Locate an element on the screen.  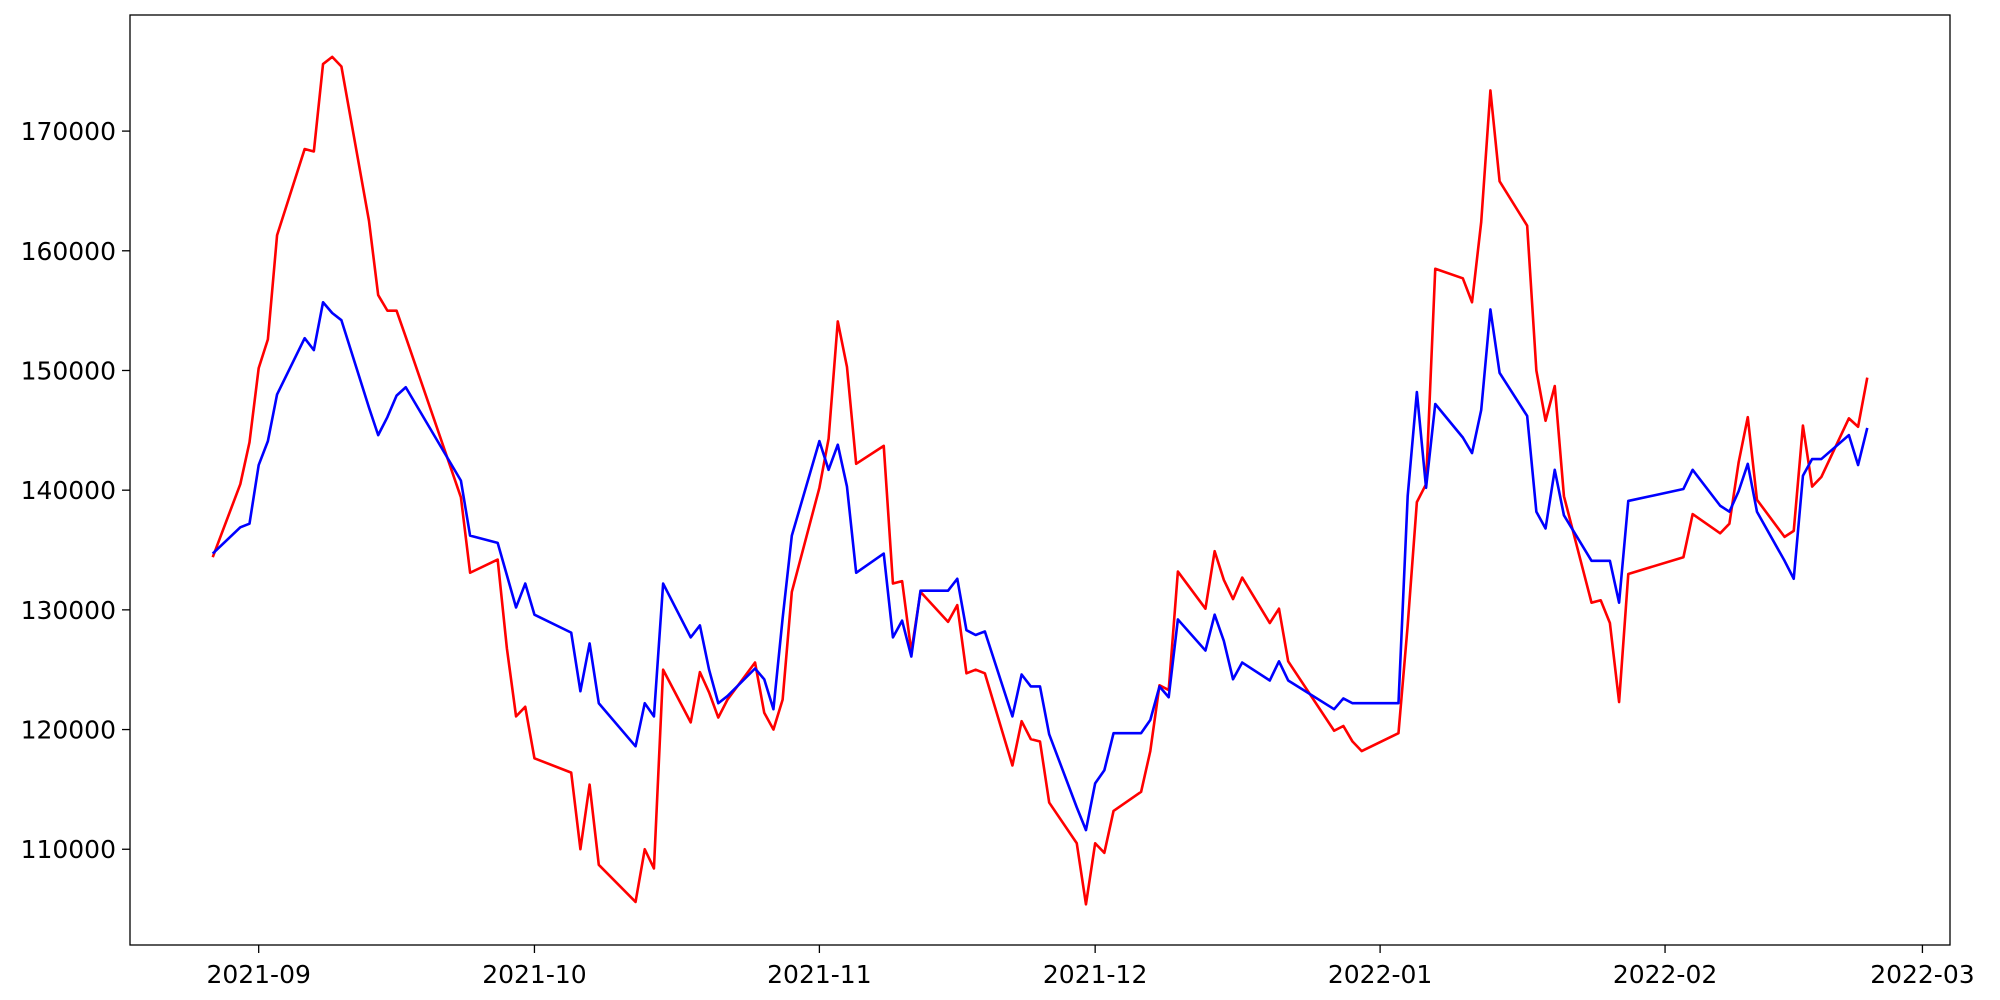
y-tick-label: 150000 is located at coordinates (68, 370).